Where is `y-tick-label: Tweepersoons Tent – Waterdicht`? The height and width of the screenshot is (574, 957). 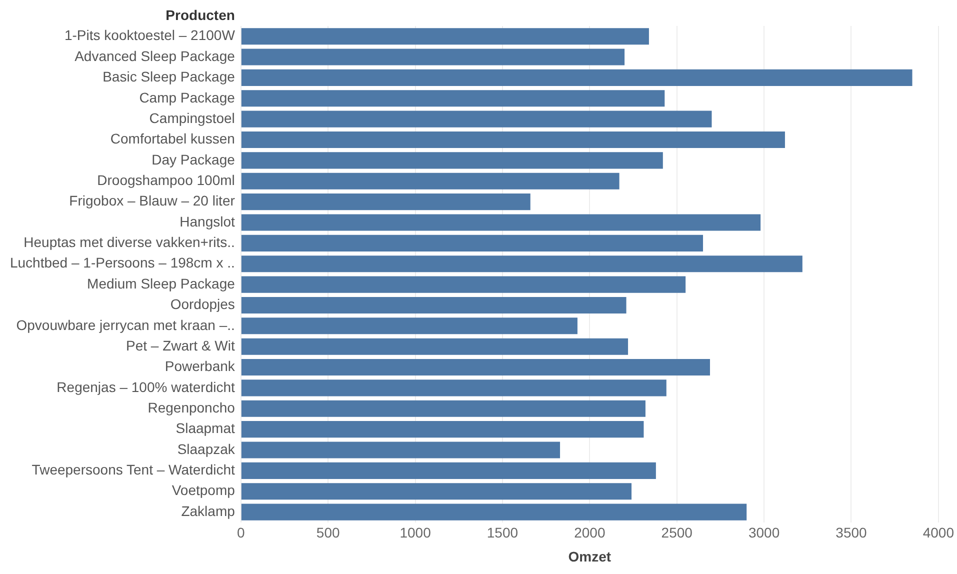
y-tick-label: Tweepersoons Tent – Waterdicht is located at coordinates (134, 470).